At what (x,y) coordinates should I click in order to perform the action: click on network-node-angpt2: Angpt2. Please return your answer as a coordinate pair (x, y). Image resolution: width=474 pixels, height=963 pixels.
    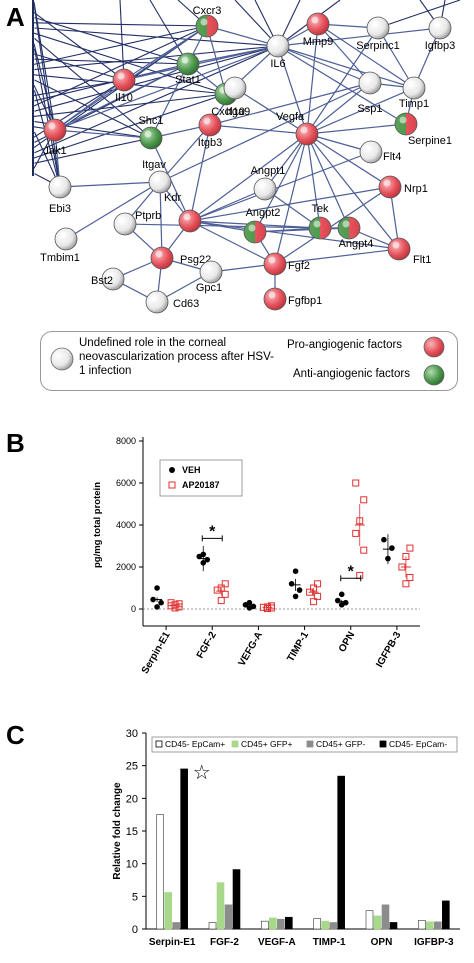
    Looking at the image, I should click on (262, 225).